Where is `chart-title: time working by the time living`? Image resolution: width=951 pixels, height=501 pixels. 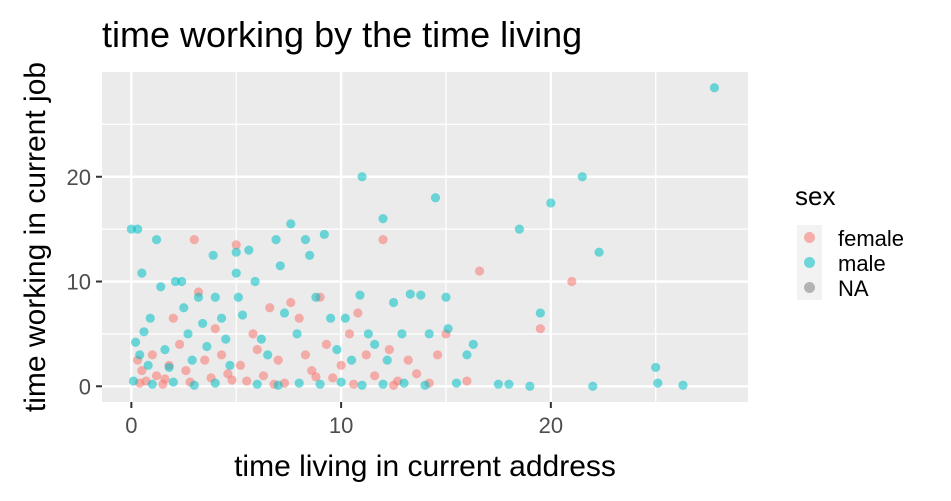 chart-title: time working by the time living is located at coordinates (342, 34).